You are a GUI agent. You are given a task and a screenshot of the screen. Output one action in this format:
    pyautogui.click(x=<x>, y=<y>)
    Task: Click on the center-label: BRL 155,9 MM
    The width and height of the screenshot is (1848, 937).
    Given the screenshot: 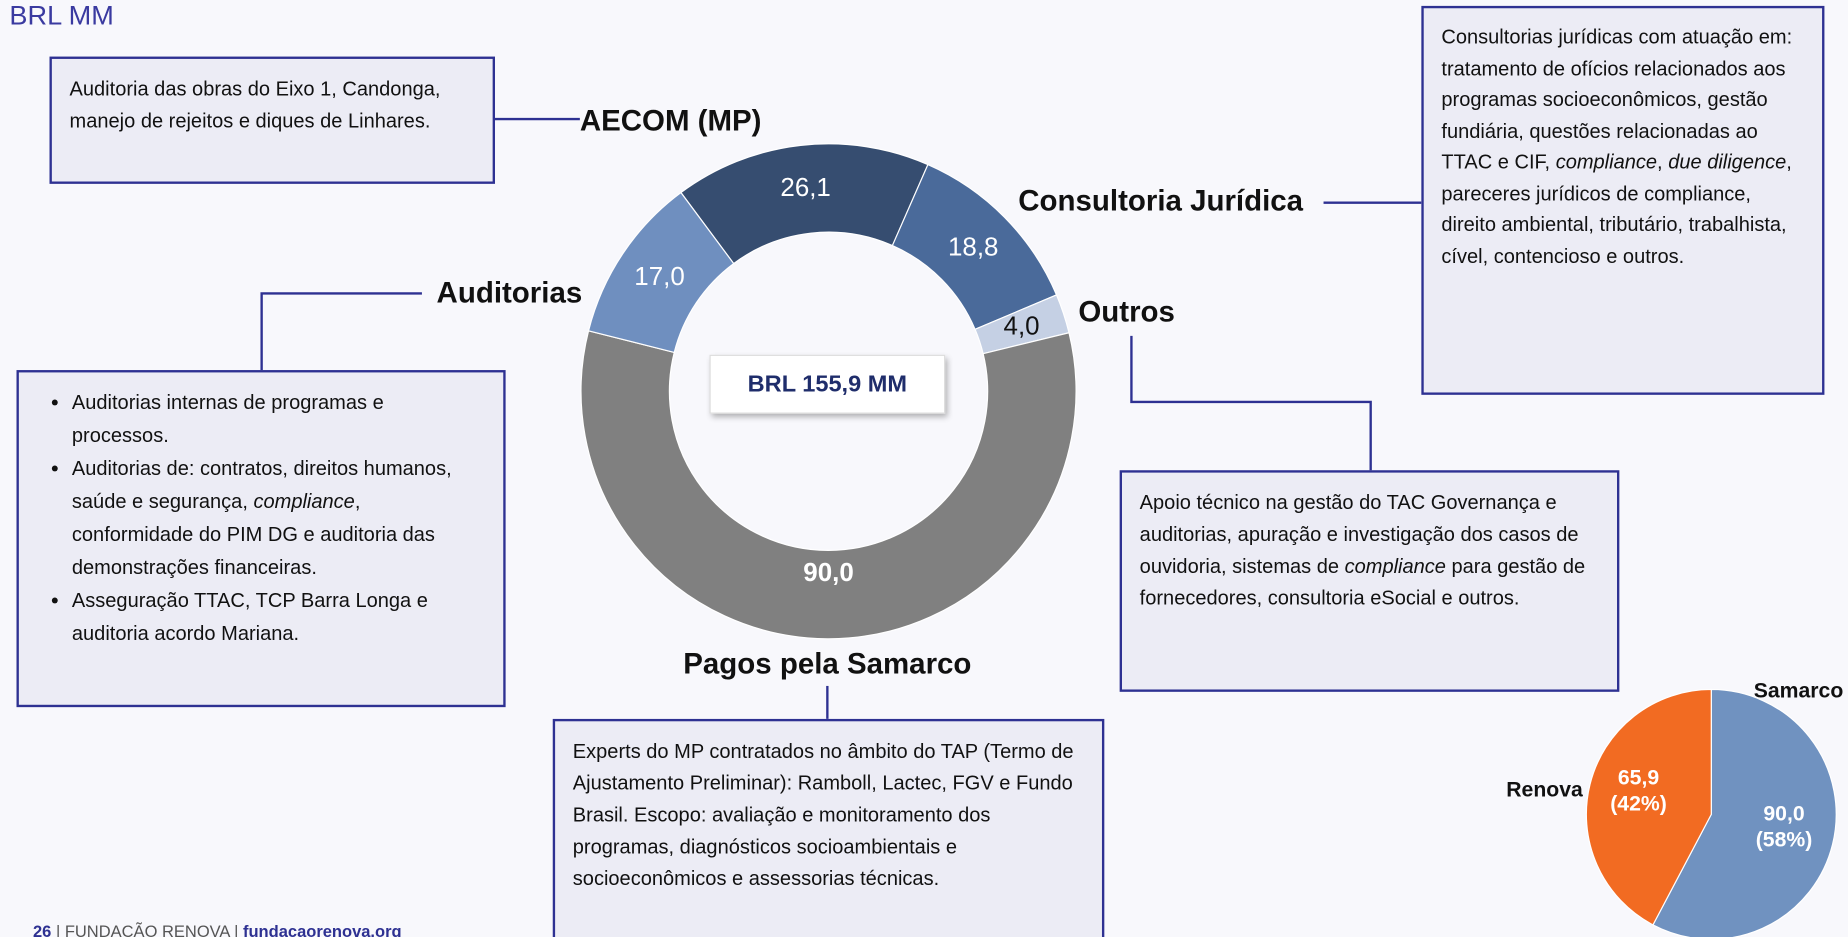 What is the action you would take?
    pyautogui.click(x=827, y=384)
    